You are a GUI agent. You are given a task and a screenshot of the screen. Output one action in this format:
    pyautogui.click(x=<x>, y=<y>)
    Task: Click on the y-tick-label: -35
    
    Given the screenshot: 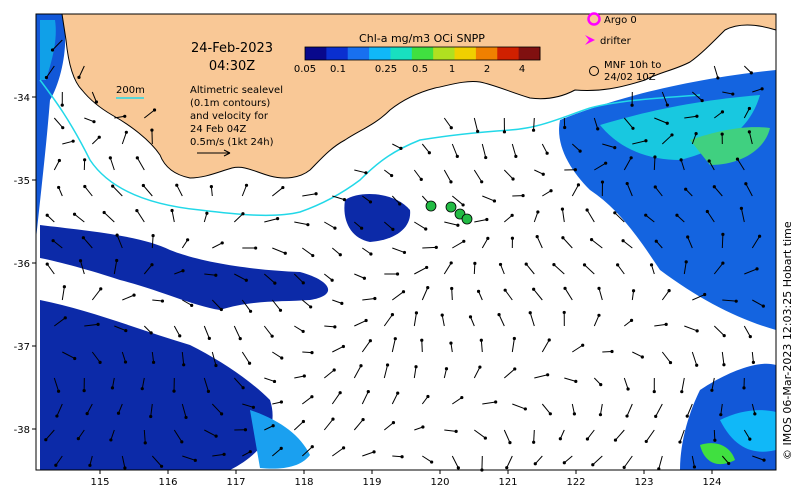 What is the action you would take?
    pyautogui.click(x=22, y=181)
    